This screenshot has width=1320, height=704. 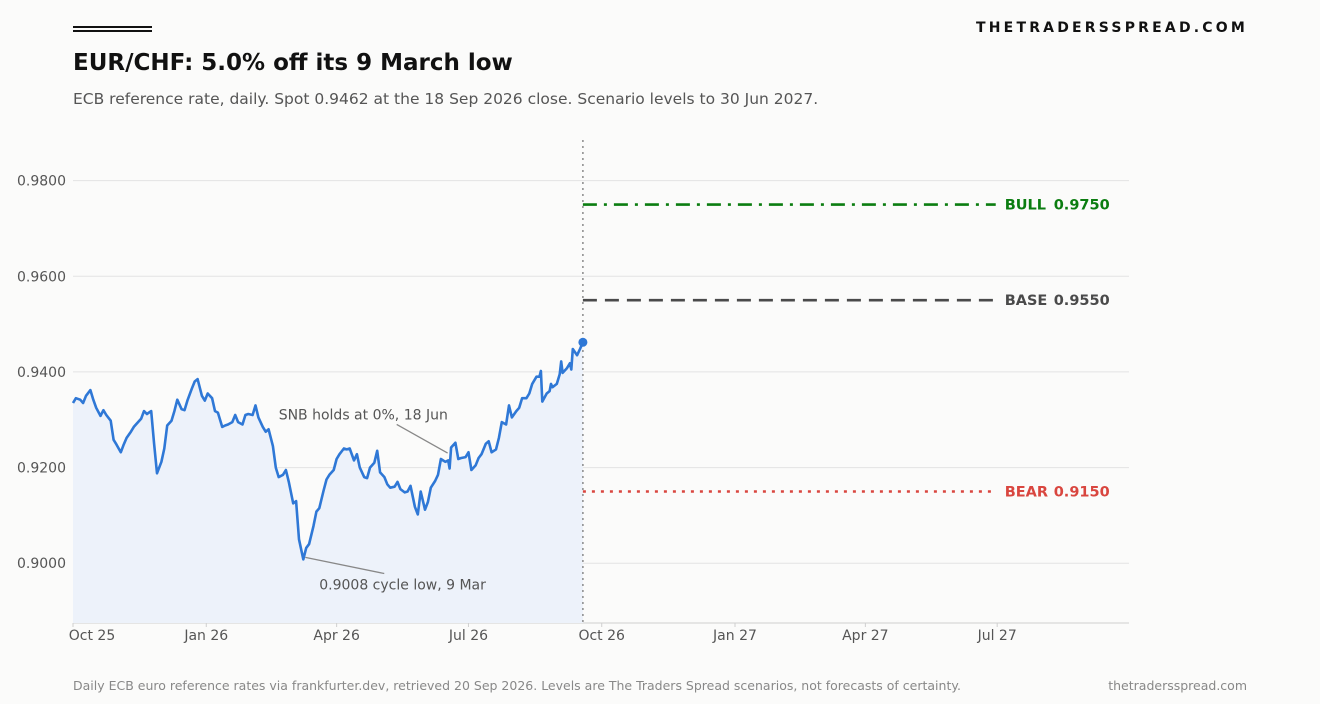 I want to click on scenario-value-bear: 0.9150, so click(x=1082, y=492).